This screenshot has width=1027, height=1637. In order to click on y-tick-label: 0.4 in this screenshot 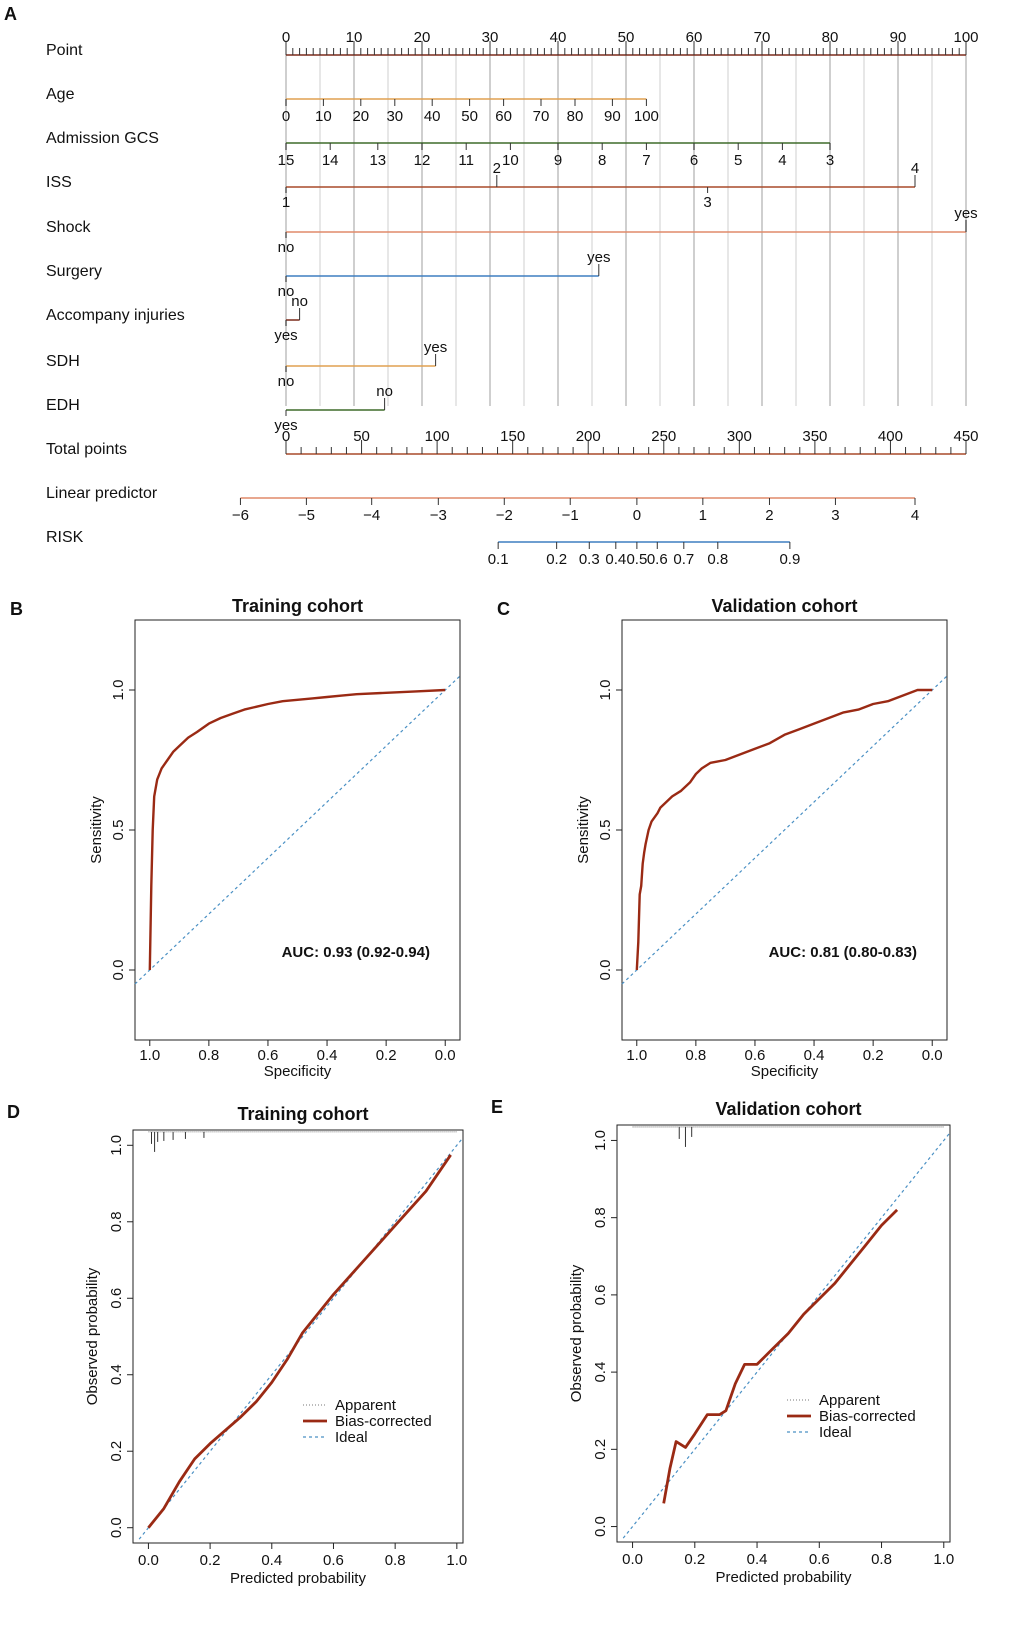, I will do `click(600, 1372)`.